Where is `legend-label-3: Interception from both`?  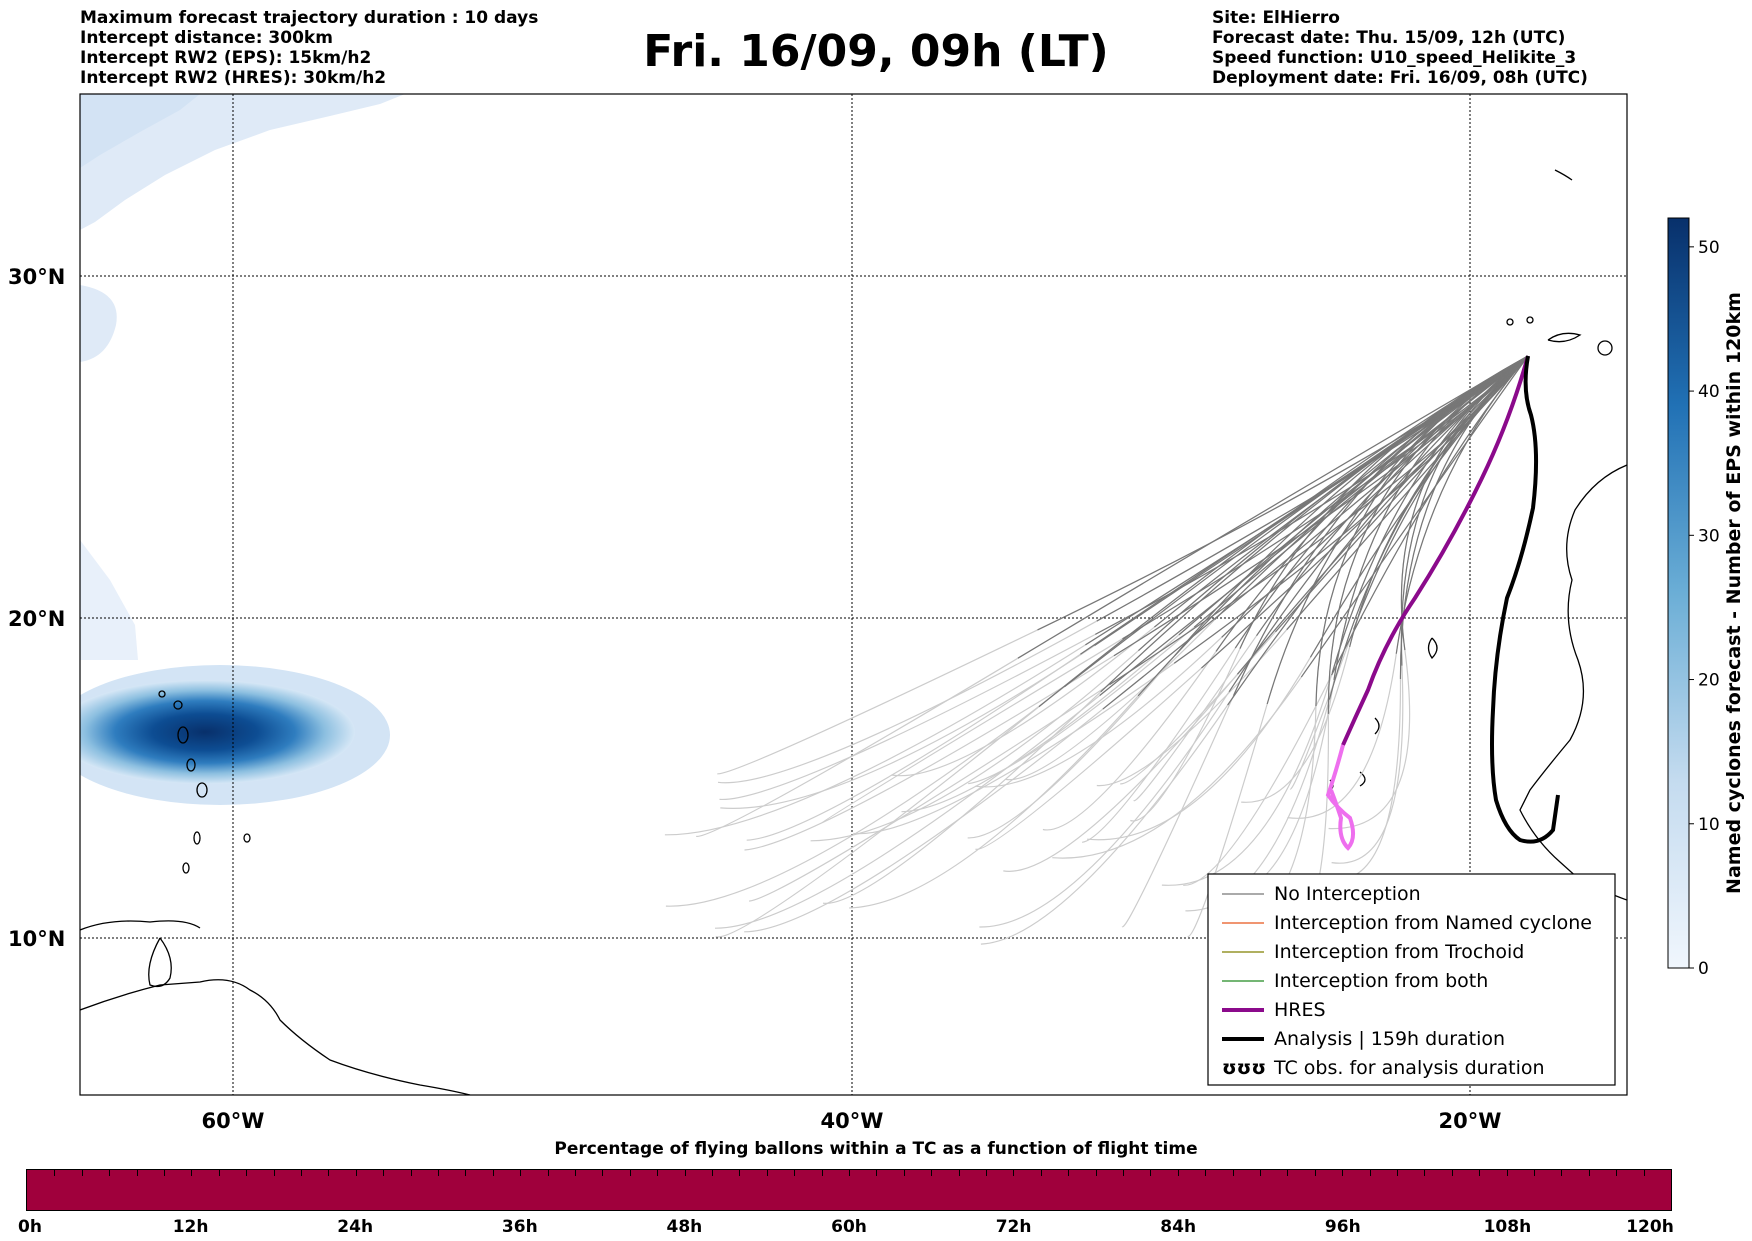
legend-label-3: Interception from both is located at coordinates (1381, 981).